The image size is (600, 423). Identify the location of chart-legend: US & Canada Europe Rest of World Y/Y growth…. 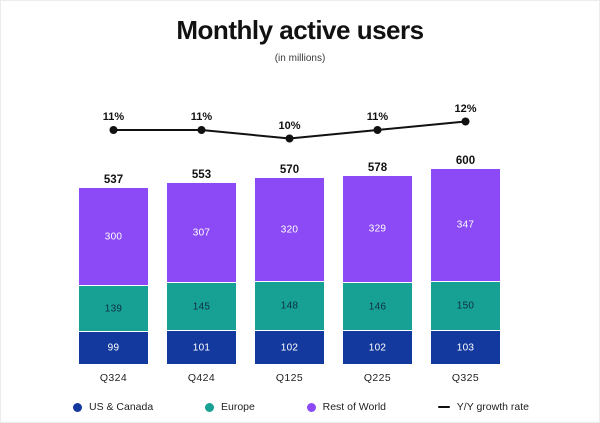
(301, 407).